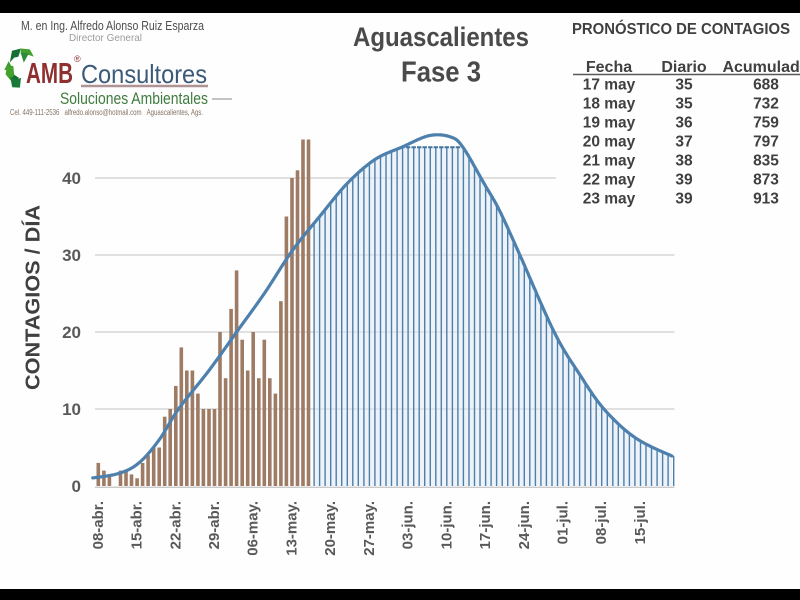 The image size is (800, 600). Describe the element at coordinates (33, 297) in the screenshot. I see `svg-text: CONTAGIOS / DÍA` at that location.